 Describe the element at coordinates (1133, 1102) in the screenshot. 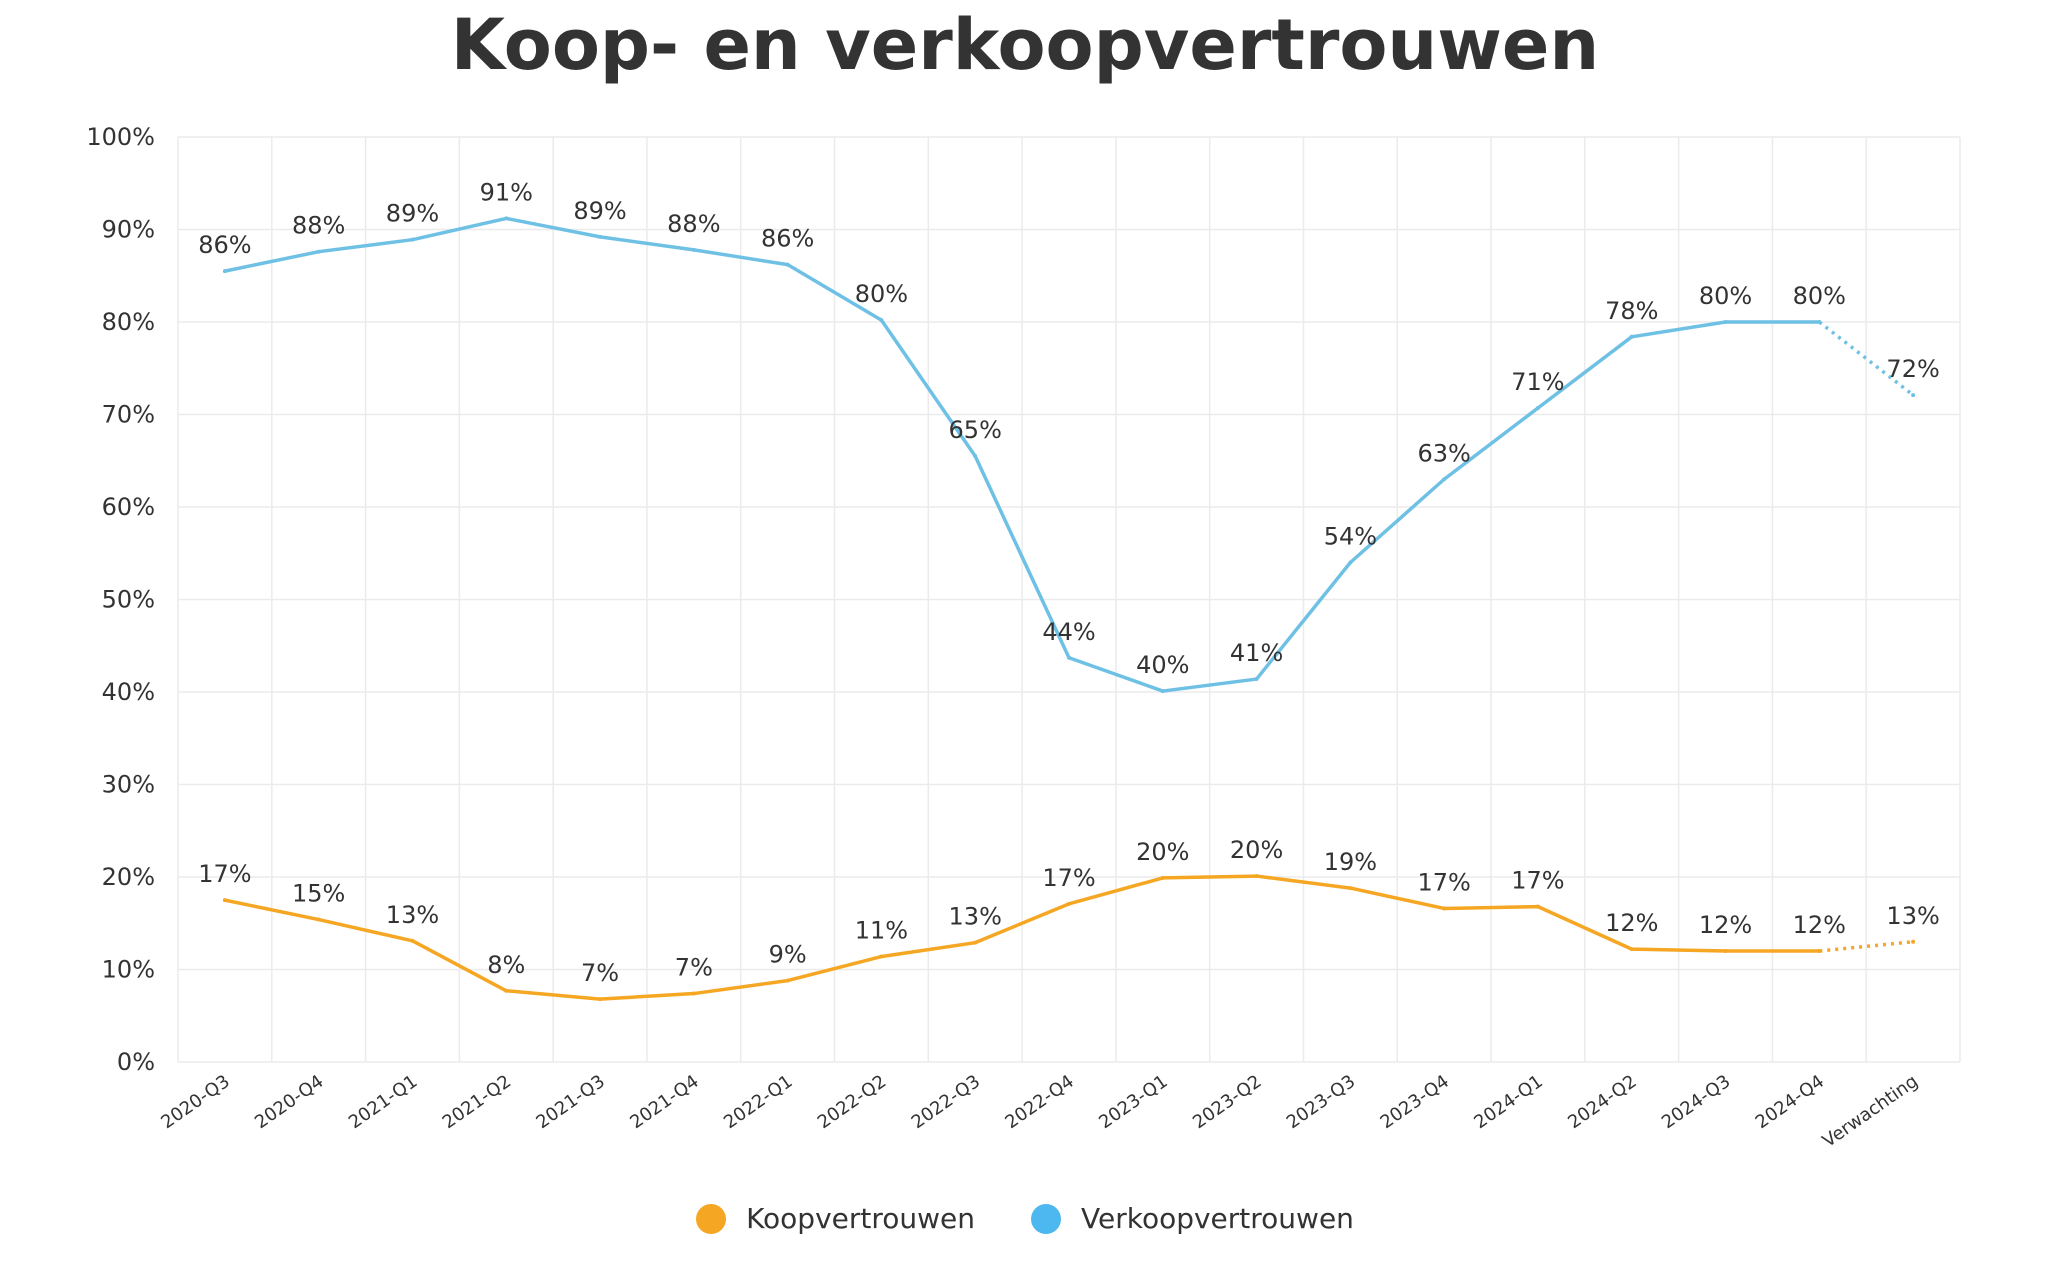

I see `x-tick-label: 2023-Q1` at that location.